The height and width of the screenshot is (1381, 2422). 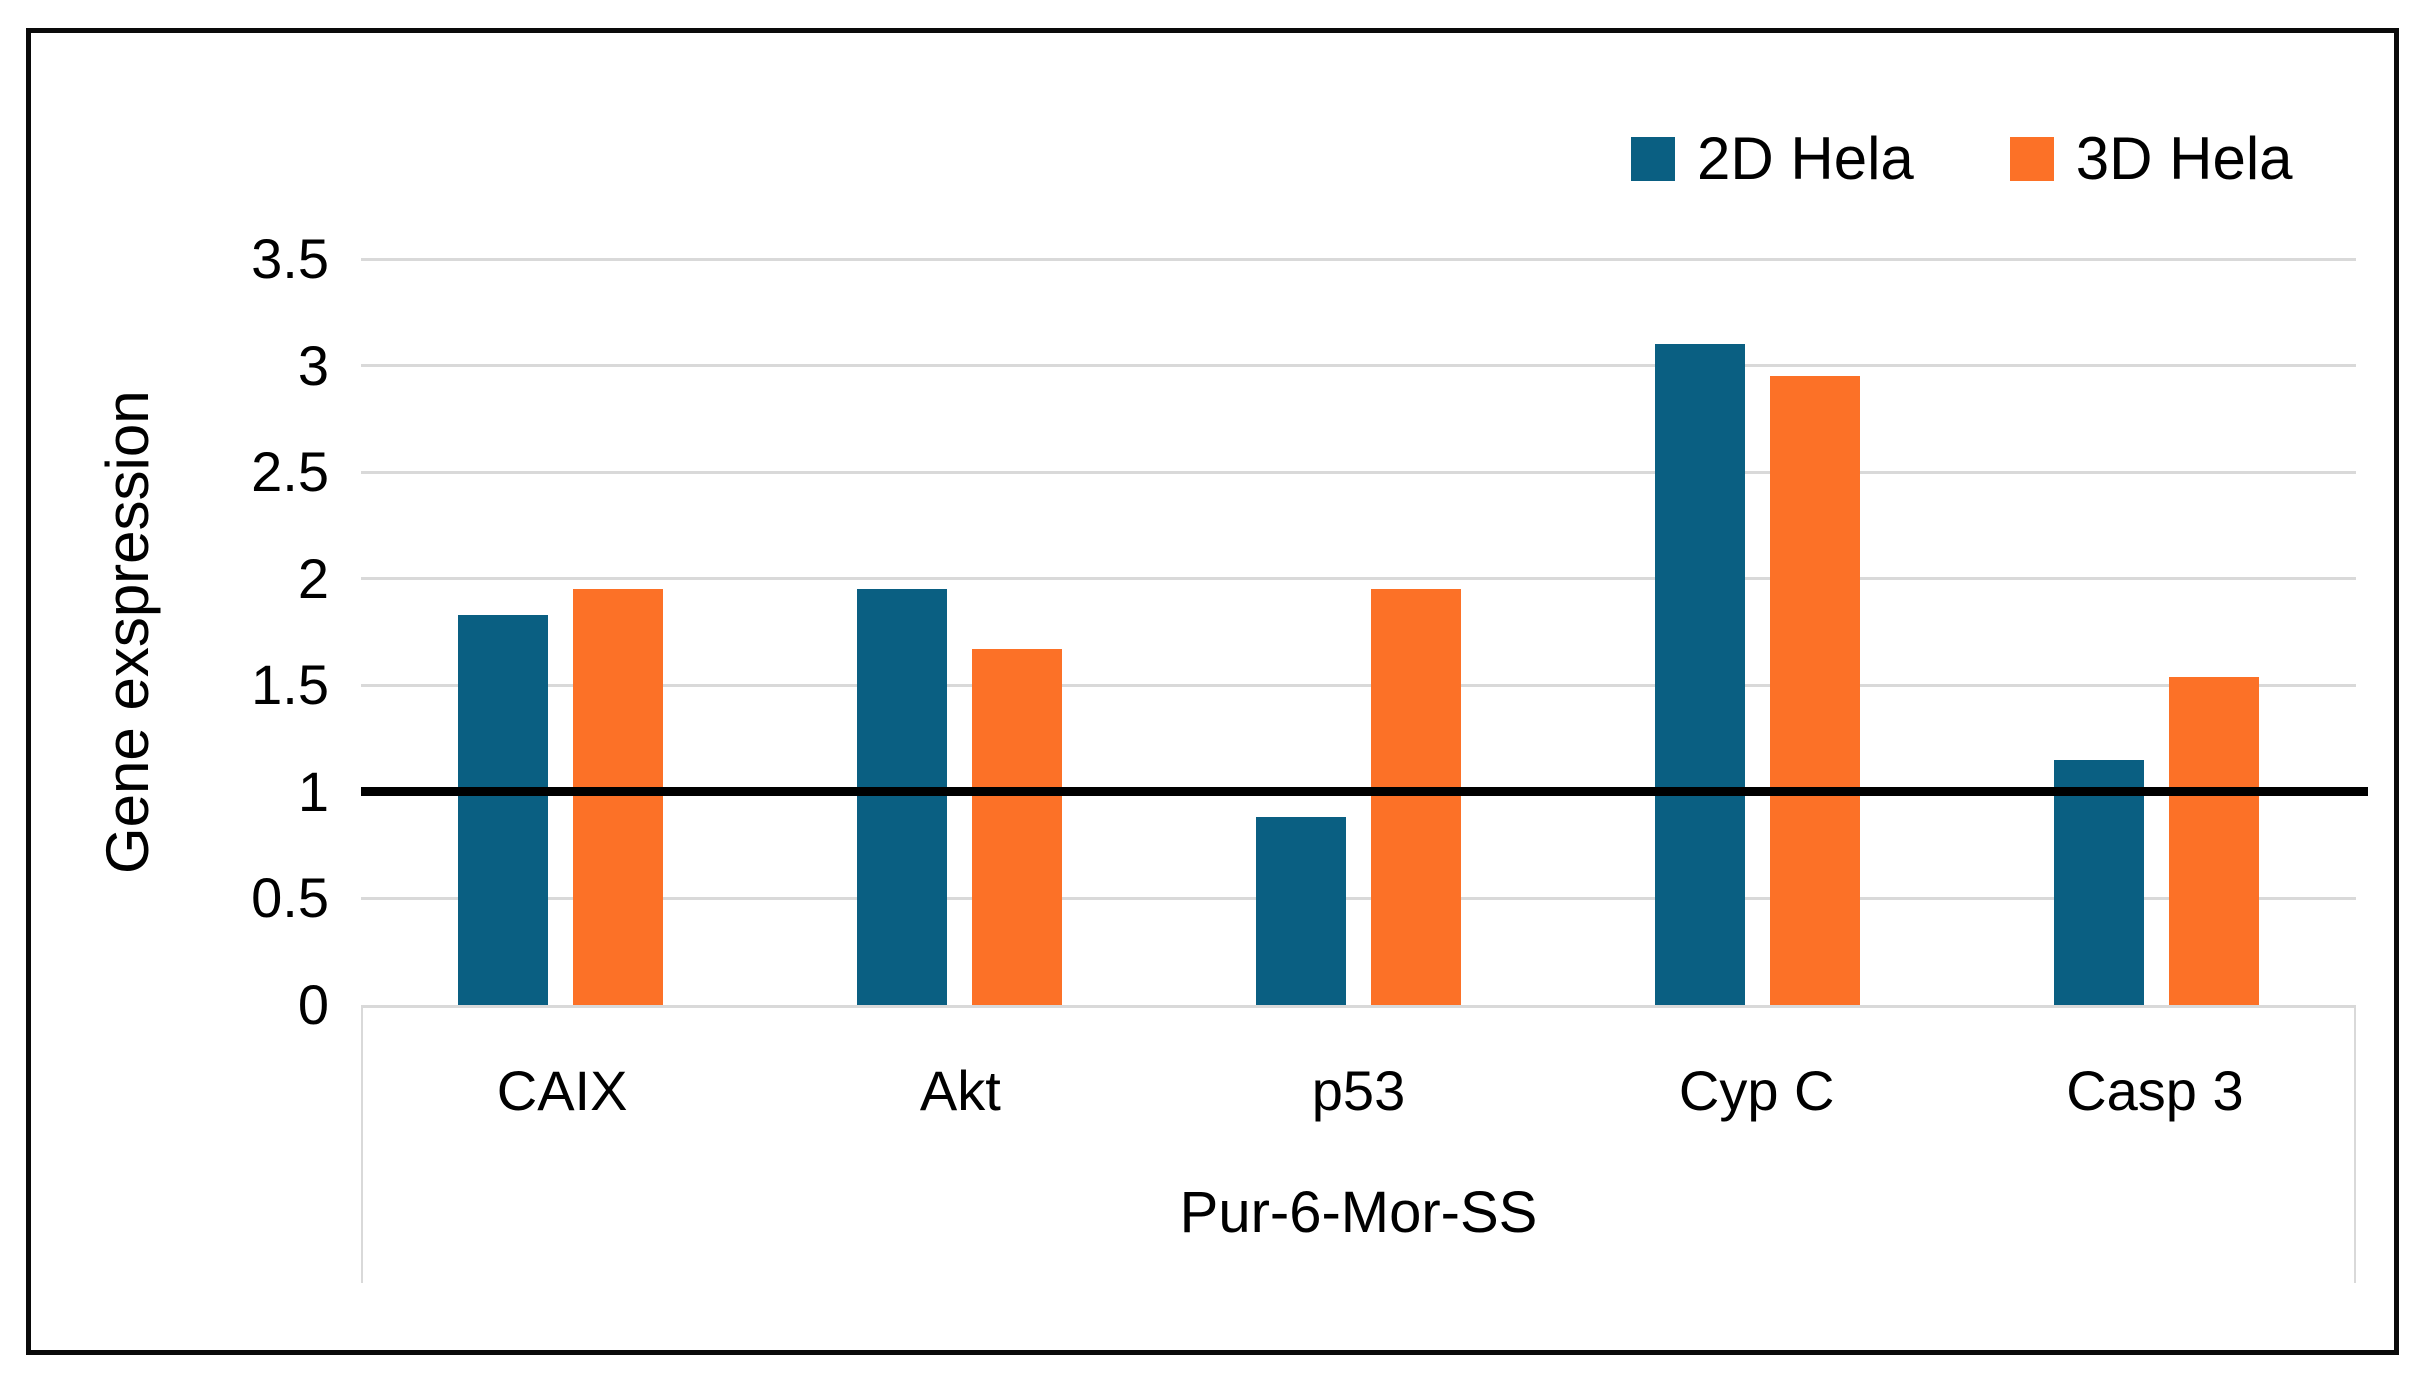 What do you see at coordinates (1805, 158) in the screenshot?
I see `legend-label: 2D Hela` at bounding box center [1805, 158].